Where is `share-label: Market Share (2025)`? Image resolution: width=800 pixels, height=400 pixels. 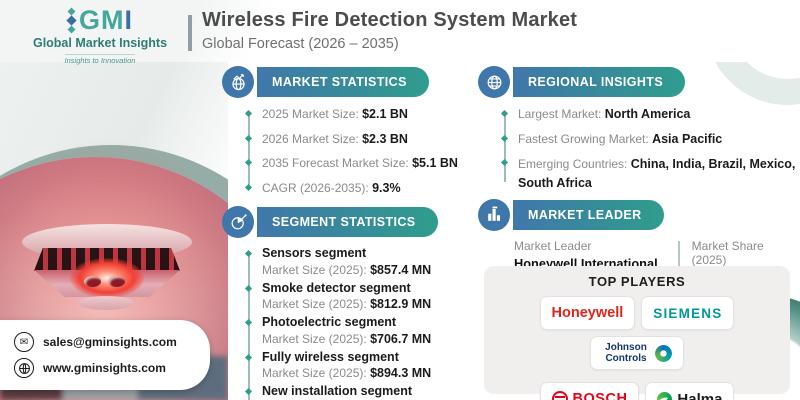
share-label: Market Share (2025) is located at coordinates (727, 252).